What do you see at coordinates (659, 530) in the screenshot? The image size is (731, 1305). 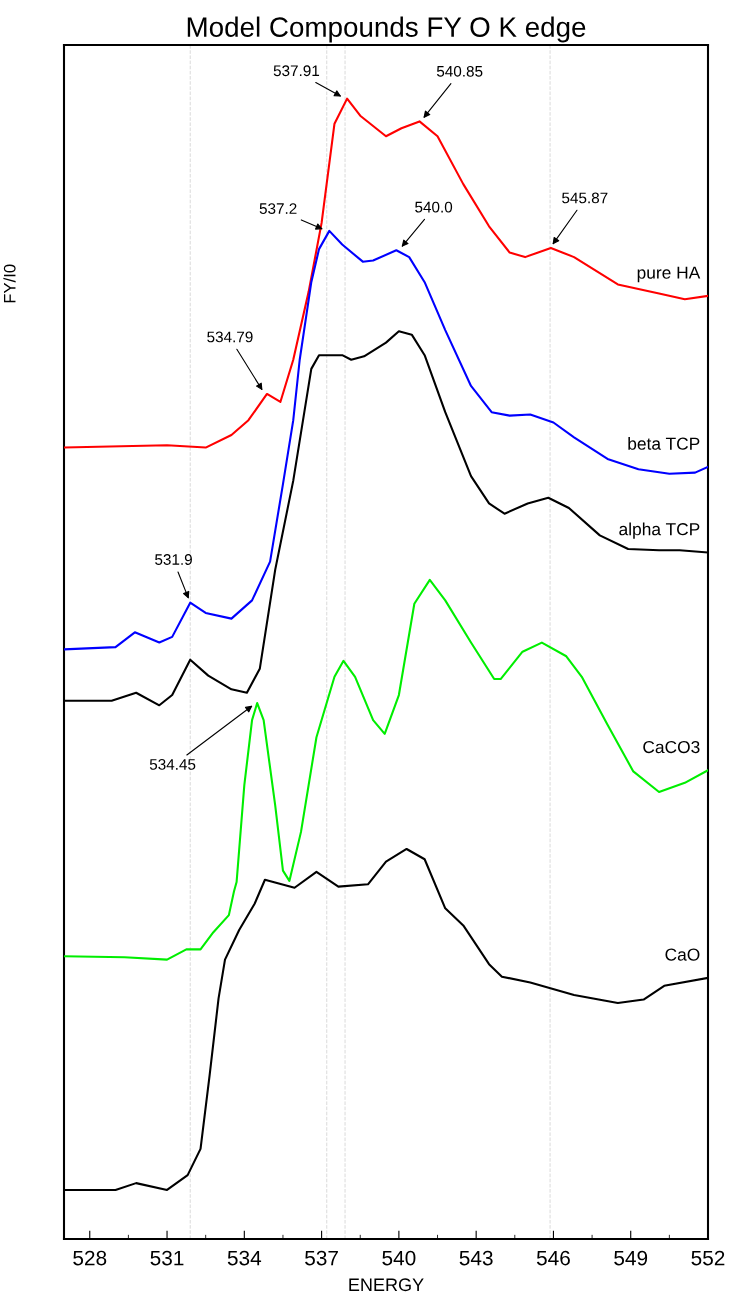 I see `series-label: alpha TCP` at bounding box center [659, 530].